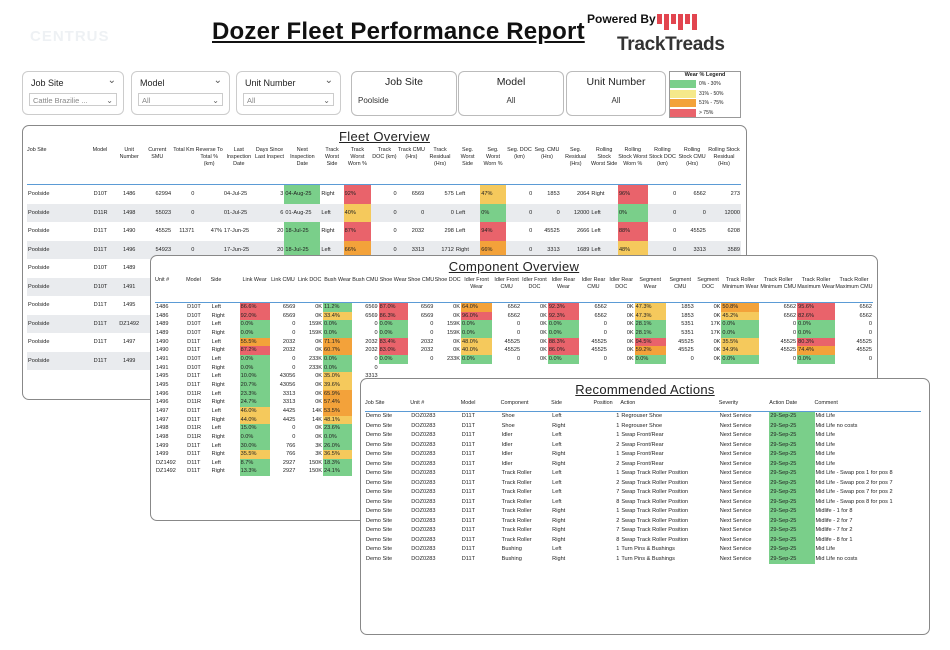  What do you see at coordinates (421, 280) in the screenshot?
I see `column-header: Shoe CMU` at bounding box center [421, 280].